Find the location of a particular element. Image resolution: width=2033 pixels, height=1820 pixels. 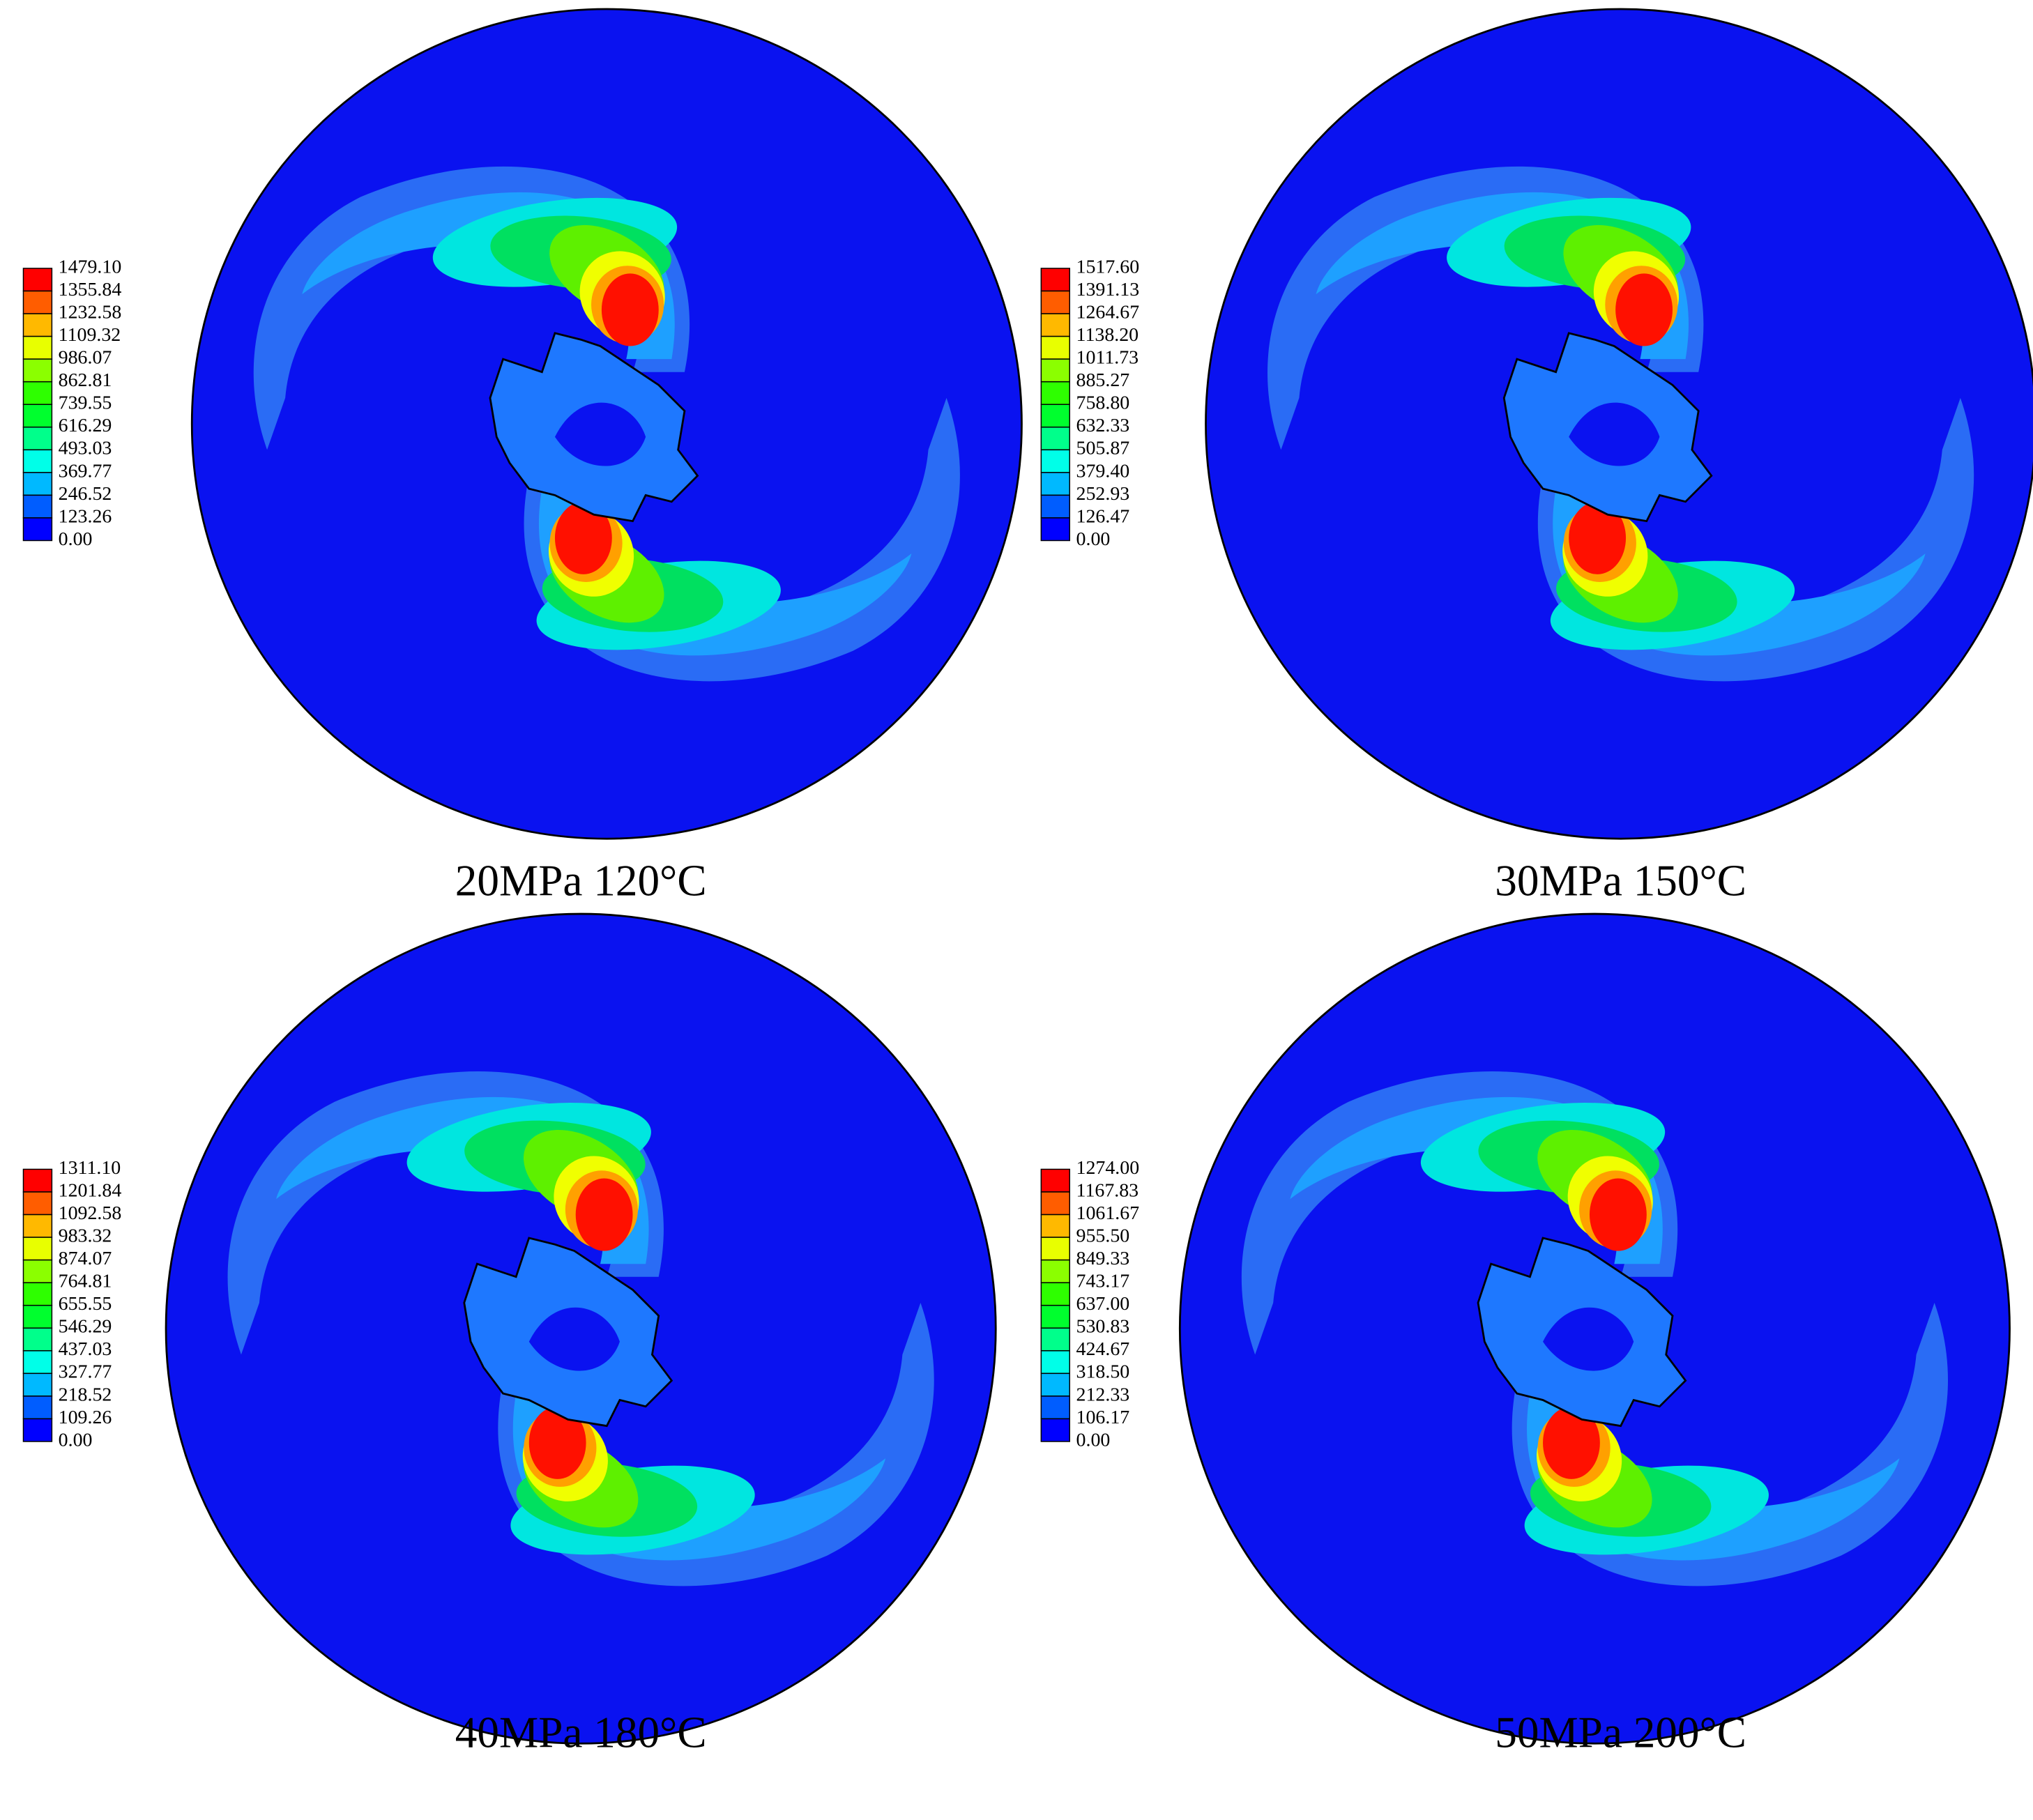

legend-label: 106.17 is located at coordinates (1103, 1417).